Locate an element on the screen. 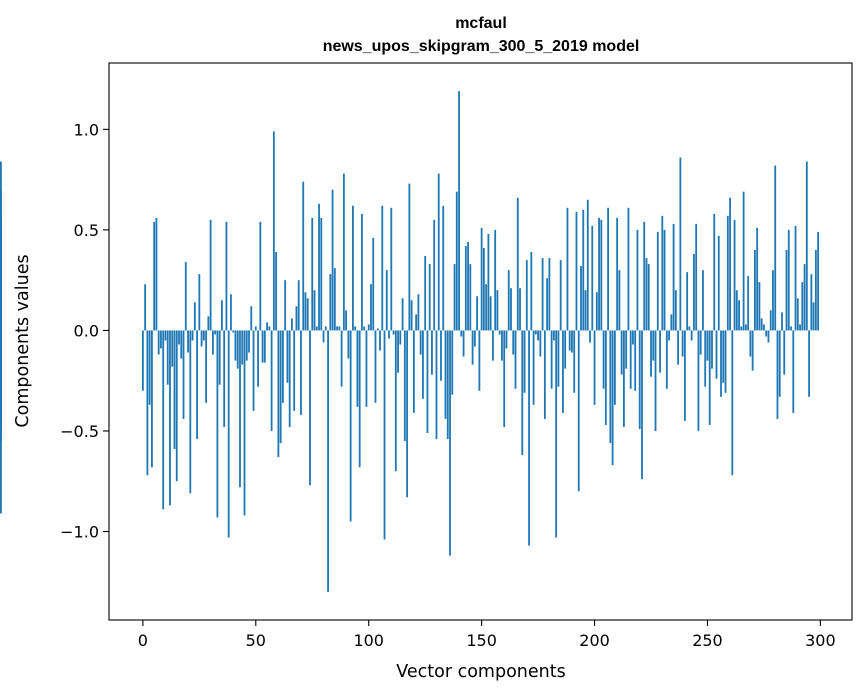 The image size is (867, 696). y-tick-label: 1.0 is located at coordinates (86, 129).